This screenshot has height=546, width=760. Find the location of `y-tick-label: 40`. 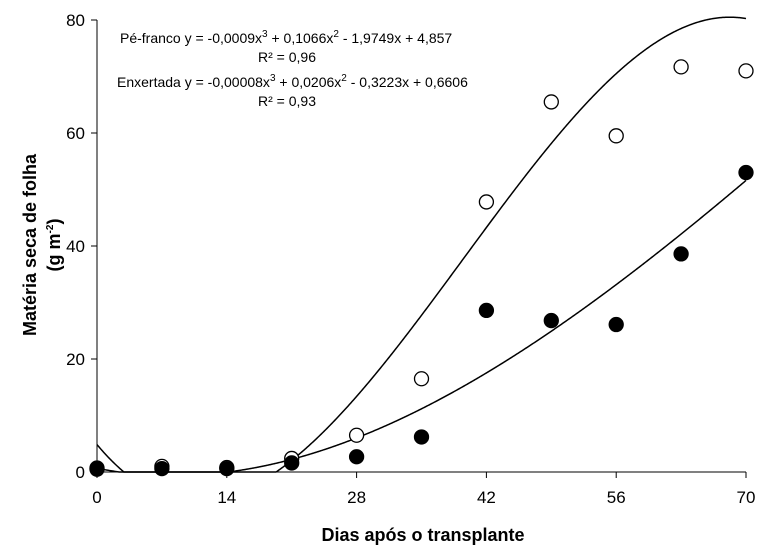

y-tick-label: 40 is located at coordinates (75, 246).